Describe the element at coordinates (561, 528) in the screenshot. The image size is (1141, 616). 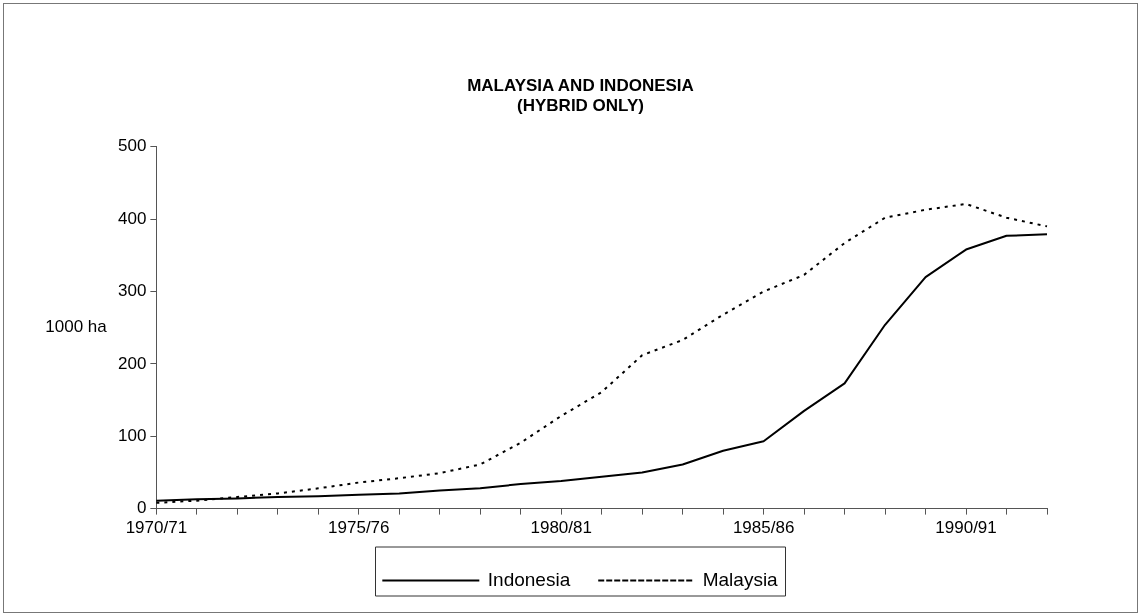
I see `x-tick-label: 1980/81` at that location.